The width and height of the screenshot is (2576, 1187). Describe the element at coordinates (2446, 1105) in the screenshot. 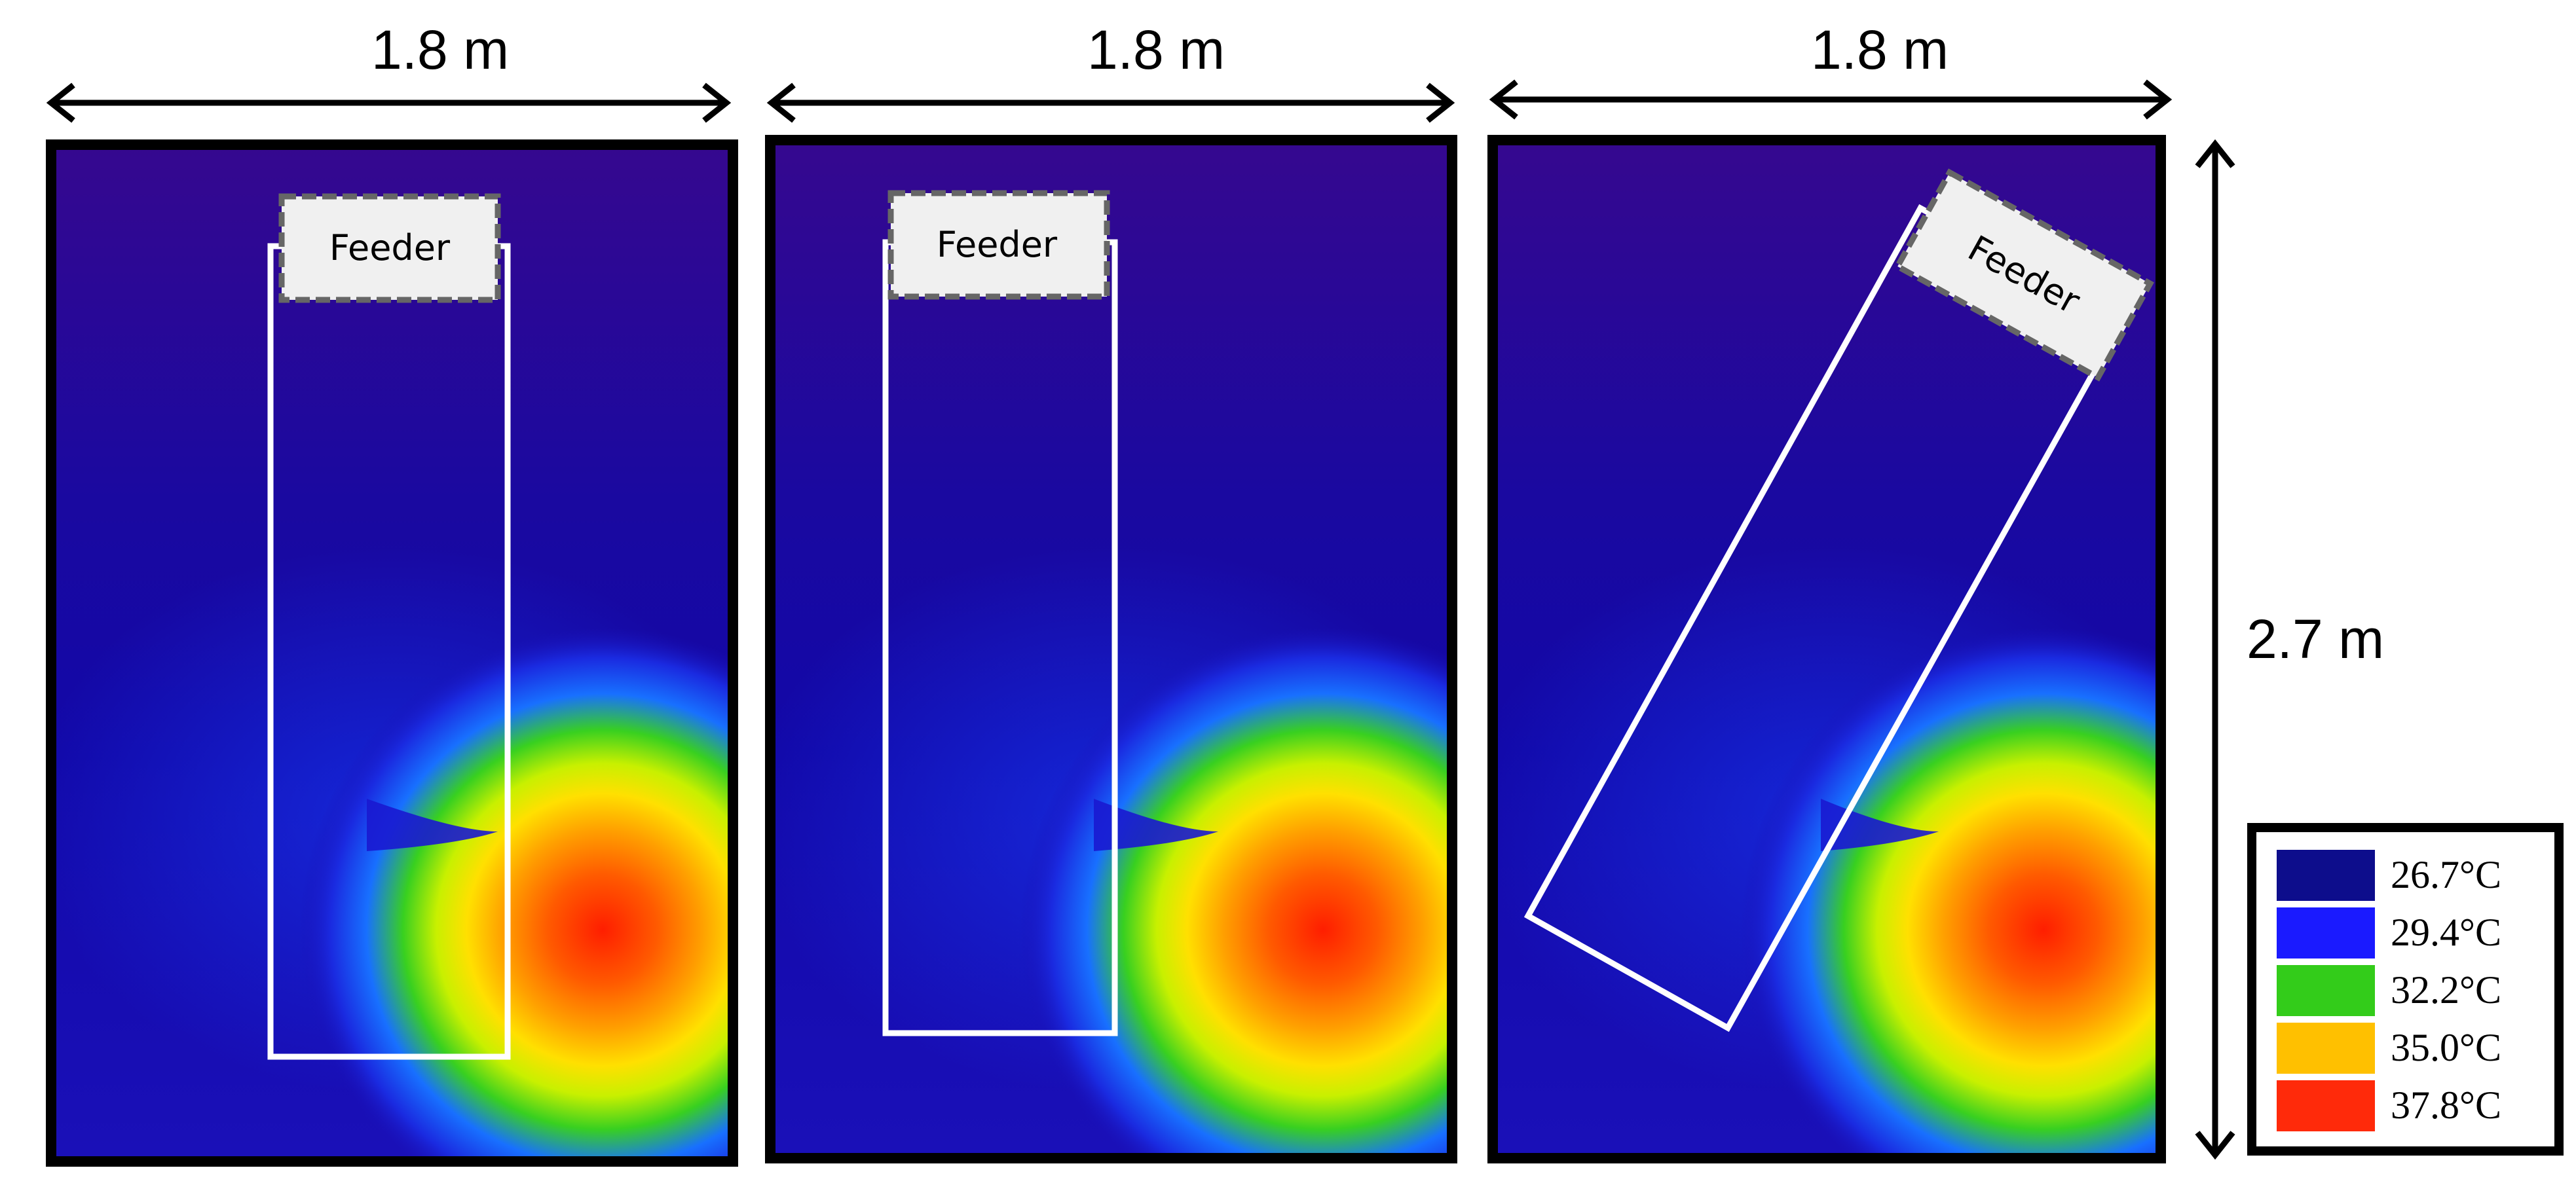

I see `legend-label: 37.8°C` at that location.